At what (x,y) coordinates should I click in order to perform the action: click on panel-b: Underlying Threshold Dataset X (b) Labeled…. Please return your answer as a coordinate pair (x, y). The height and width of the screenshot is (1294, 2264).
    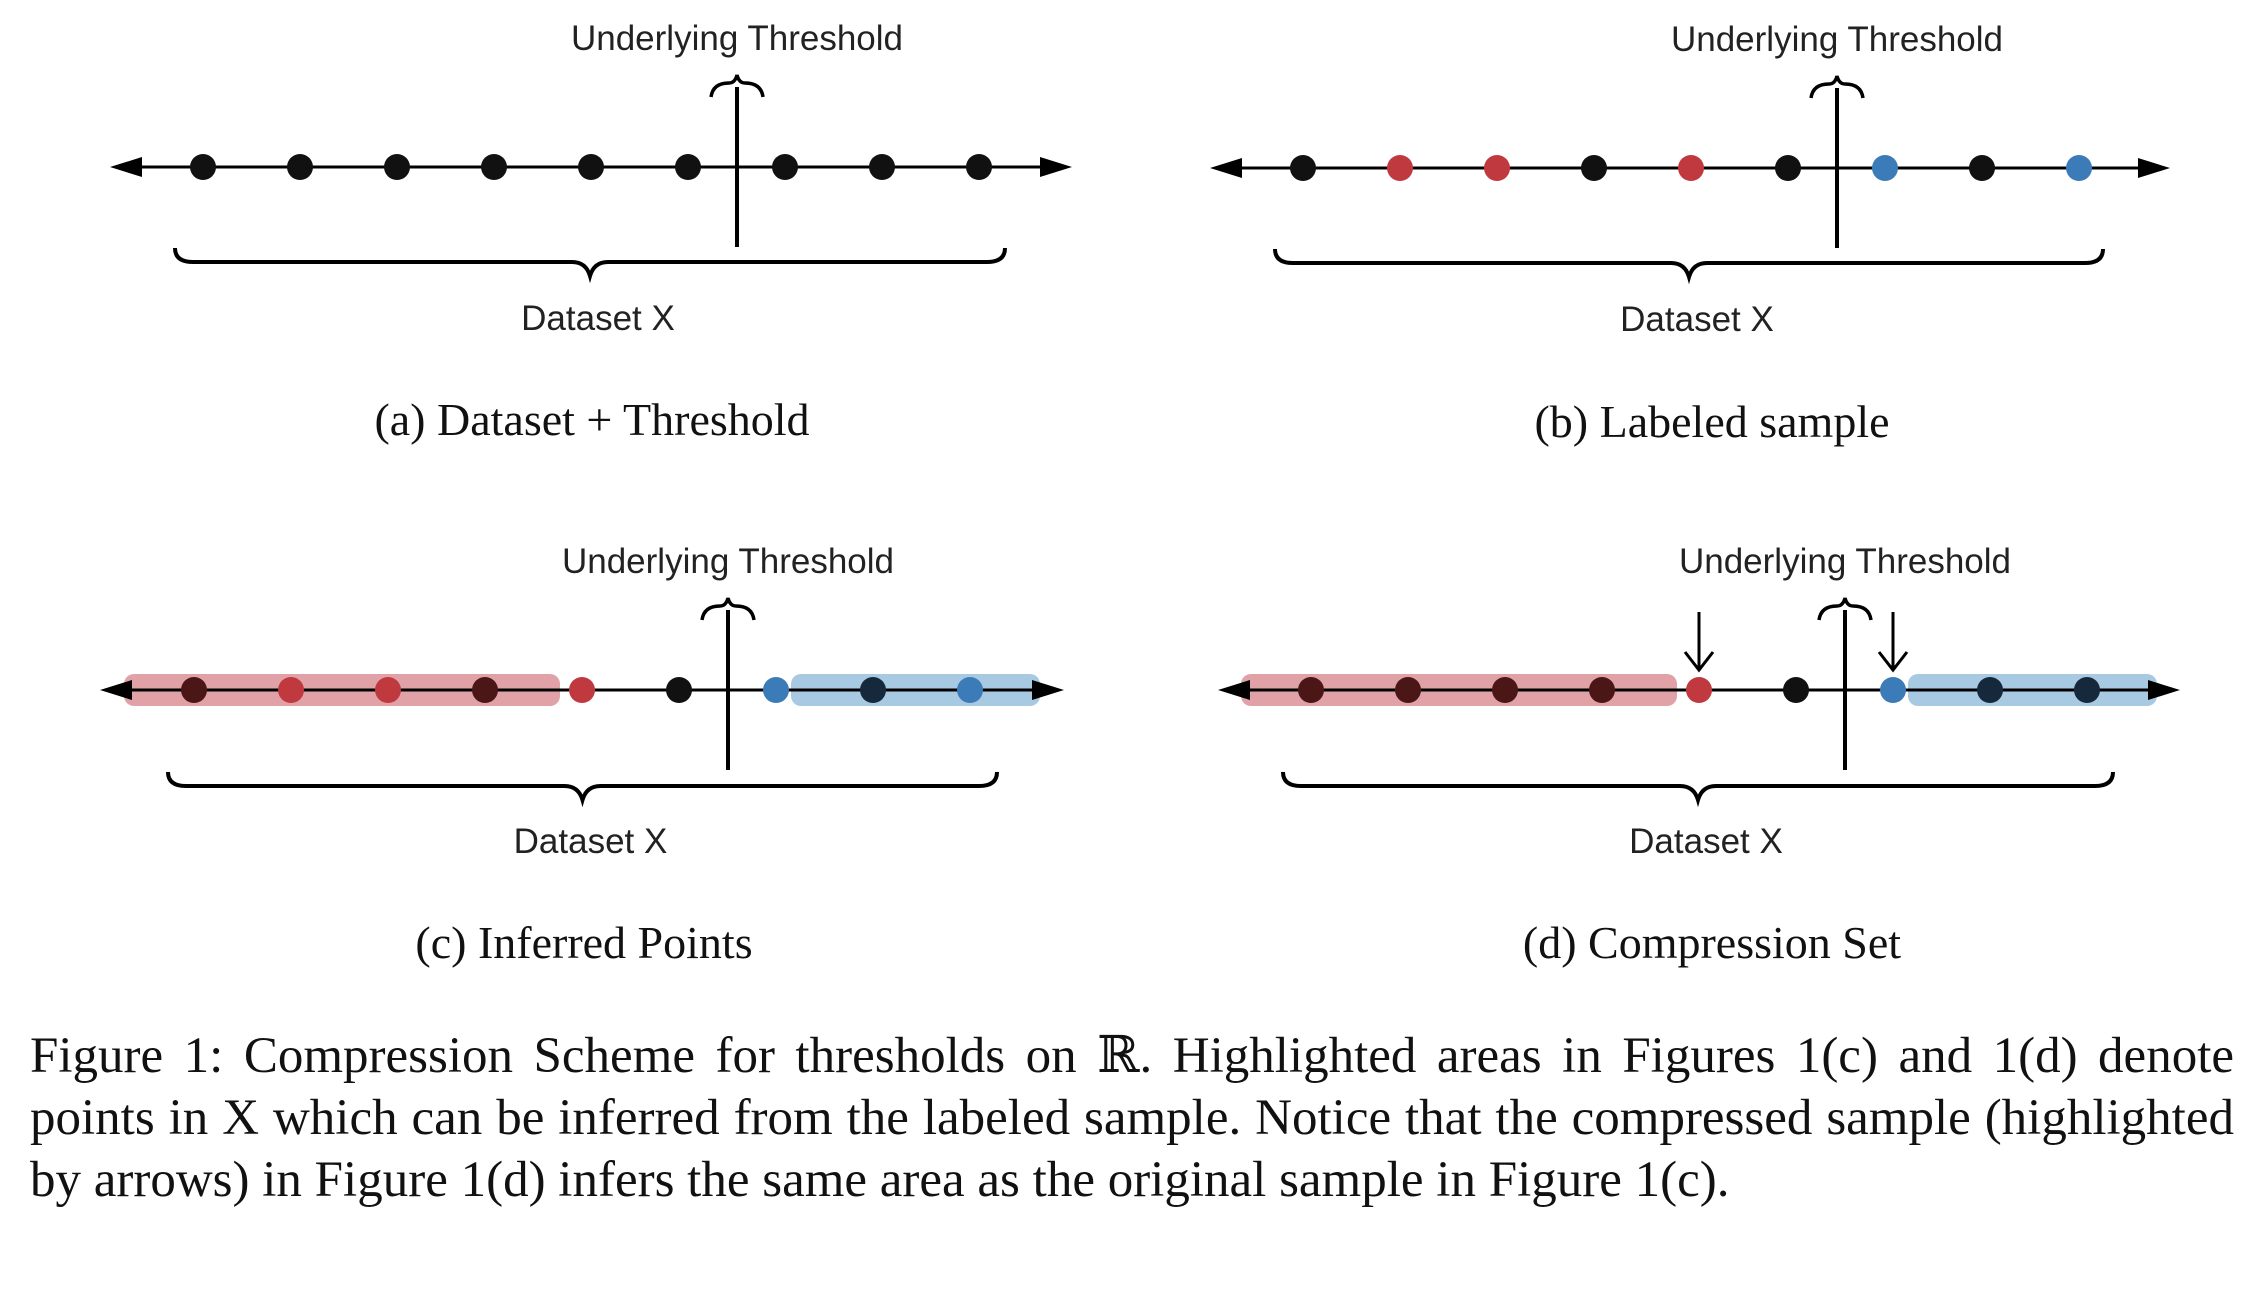
    Looking at the image, I should click on (1690, 233).